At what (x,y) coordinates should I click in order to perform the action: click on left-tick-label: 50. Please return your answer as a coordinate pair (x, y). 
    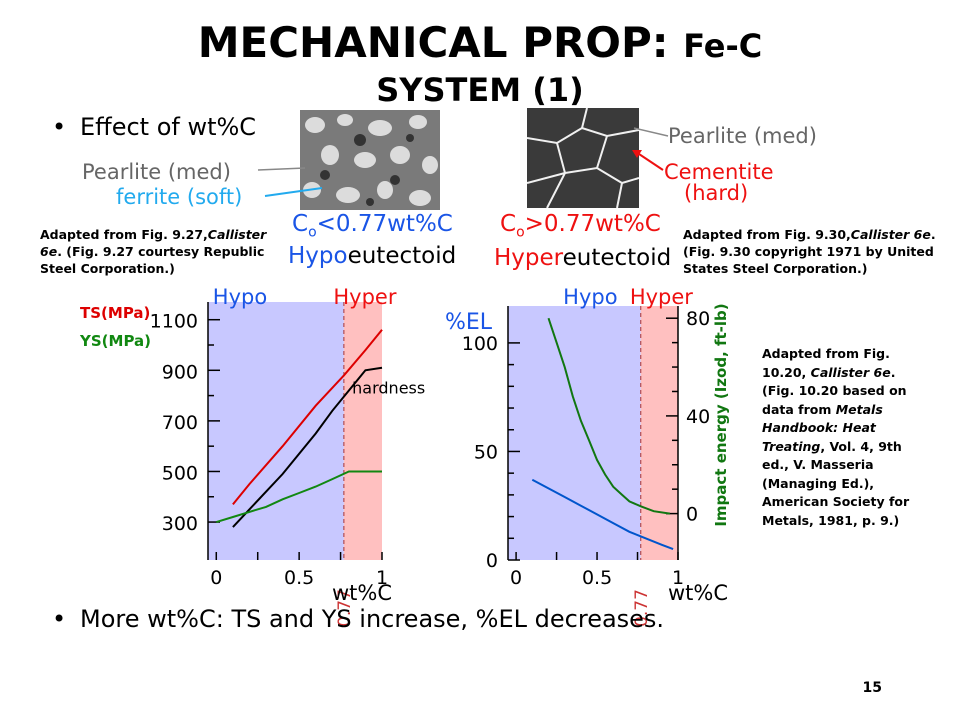
    Looking at the image, I should click on (486, 452).